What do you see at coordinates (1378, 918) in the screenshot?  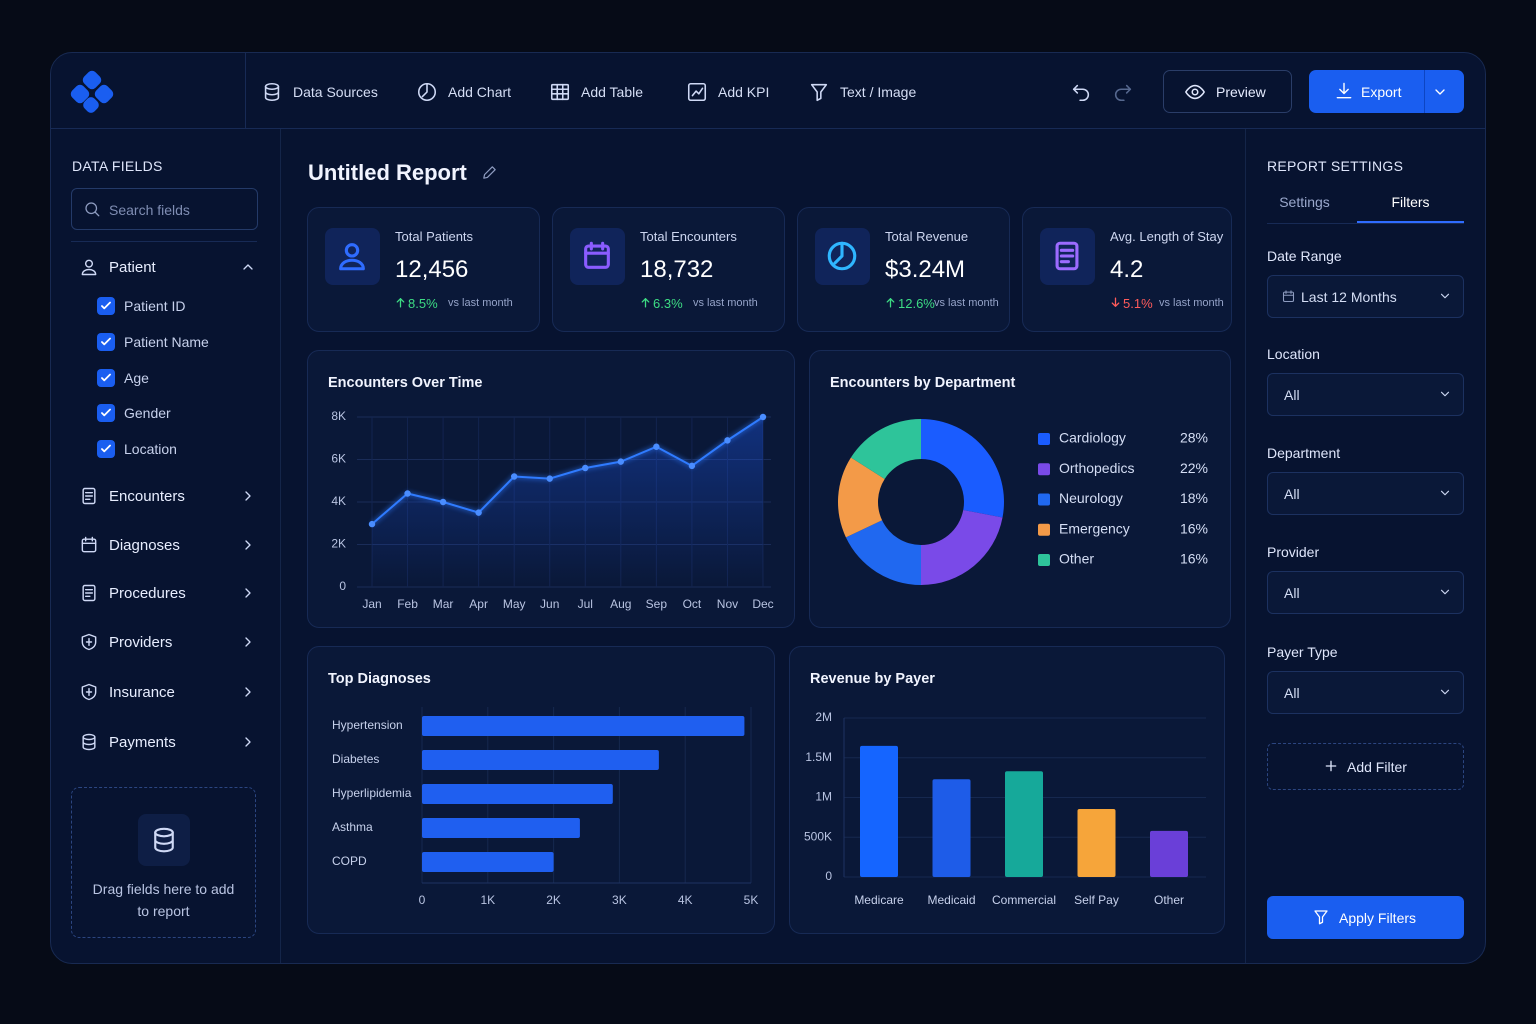 I see `apply-label: Apply Filters` at bounding box center [1378, 918].